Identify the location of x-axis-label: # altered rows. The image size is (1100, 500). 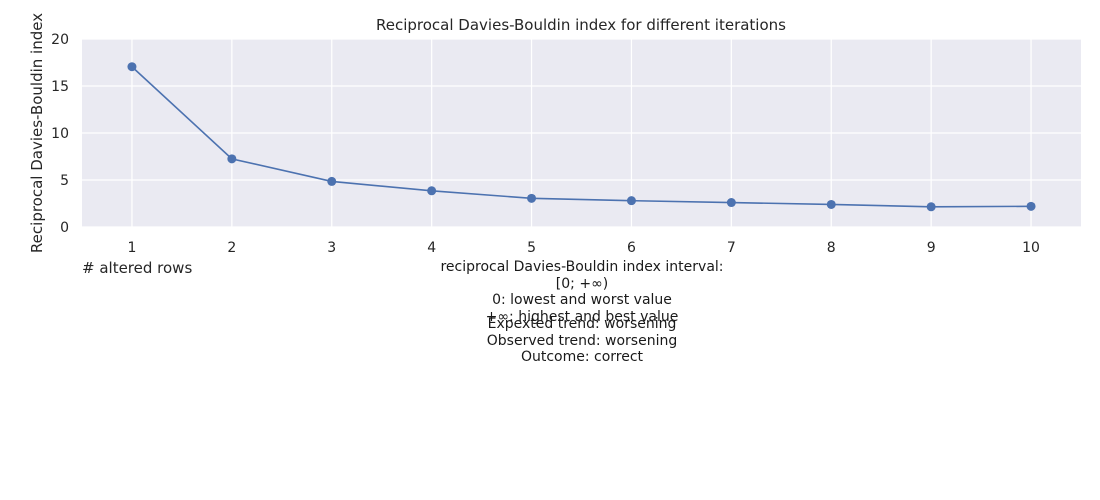
(137, 268).